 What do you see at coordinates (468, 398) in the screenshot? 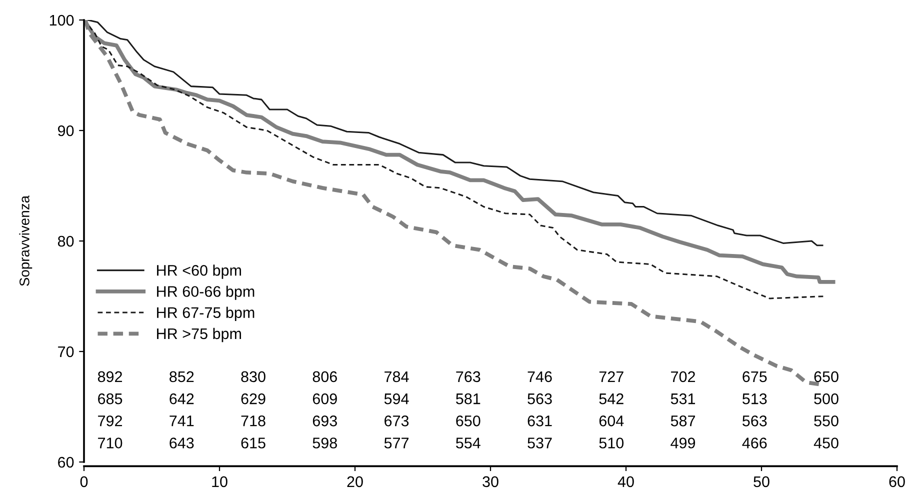
I see `text: 685 642 629 609 594 581 563 542 531 513 500` at bounding box center [468, 398].